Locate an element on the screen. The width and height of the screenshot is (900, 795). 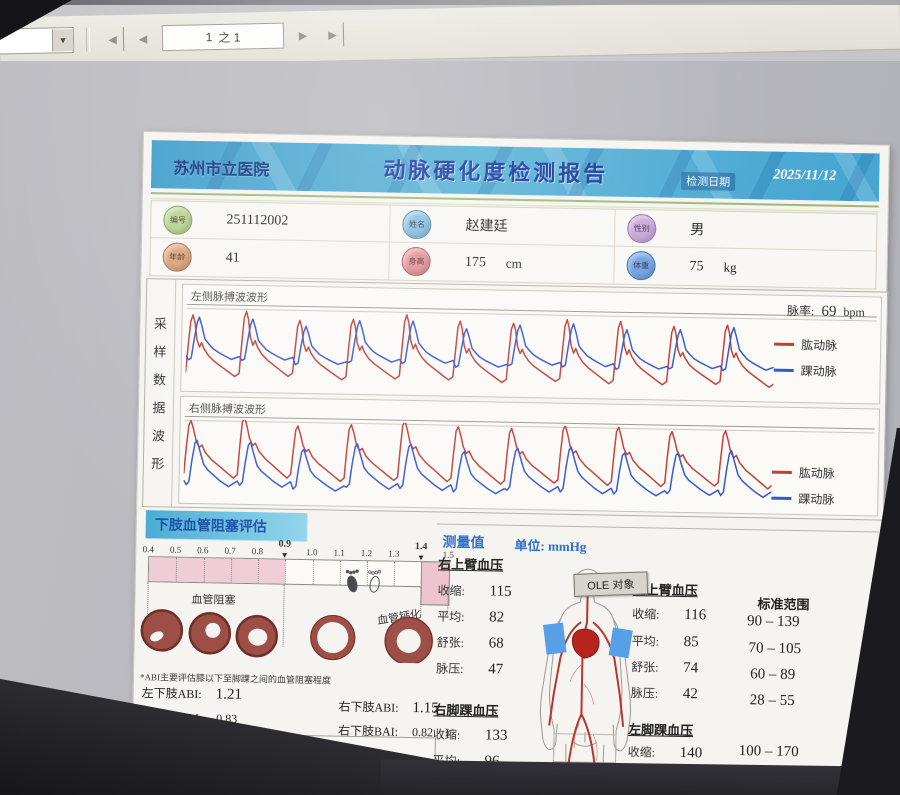
arm-range-mean: 70 – 105 is located at coordinates (775, 649).